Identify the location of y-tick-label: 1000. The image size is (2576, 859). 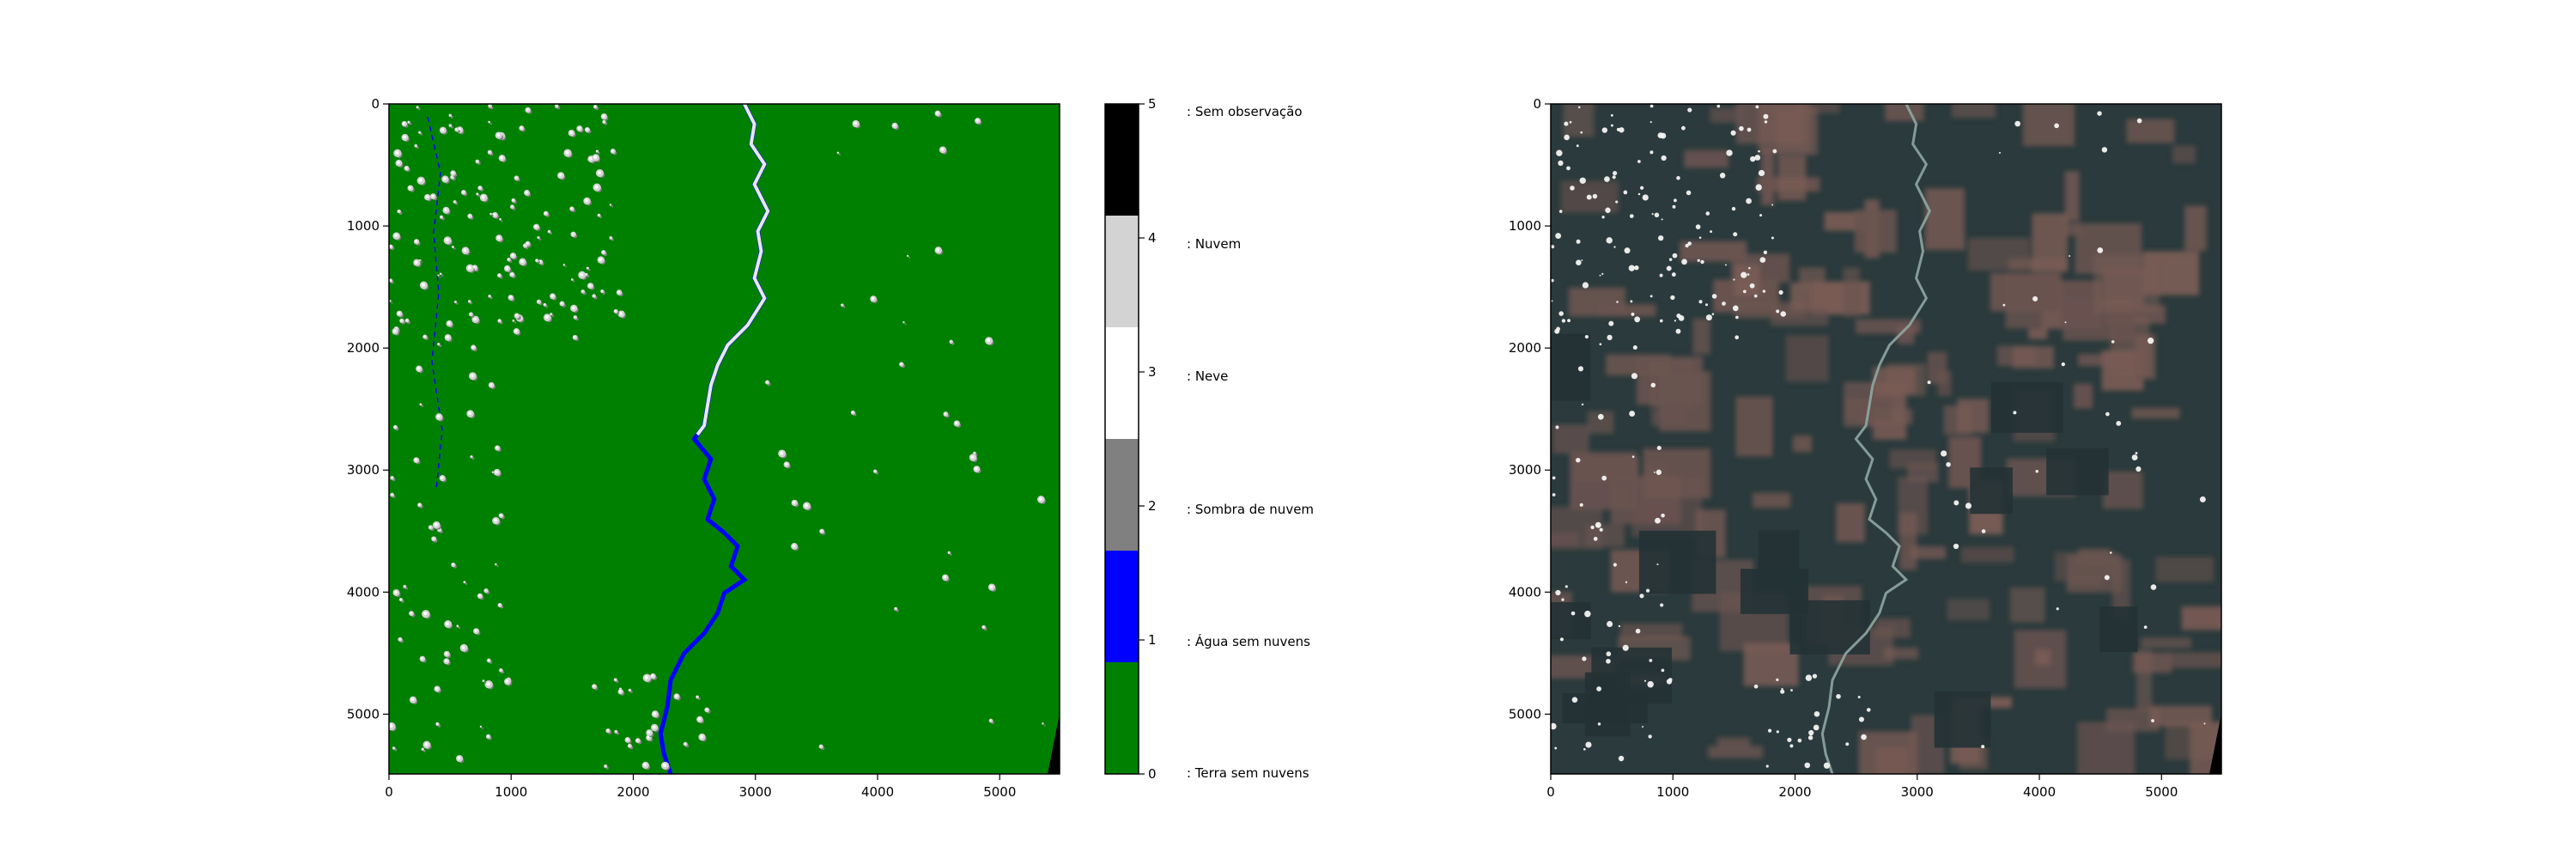
(364, 226).